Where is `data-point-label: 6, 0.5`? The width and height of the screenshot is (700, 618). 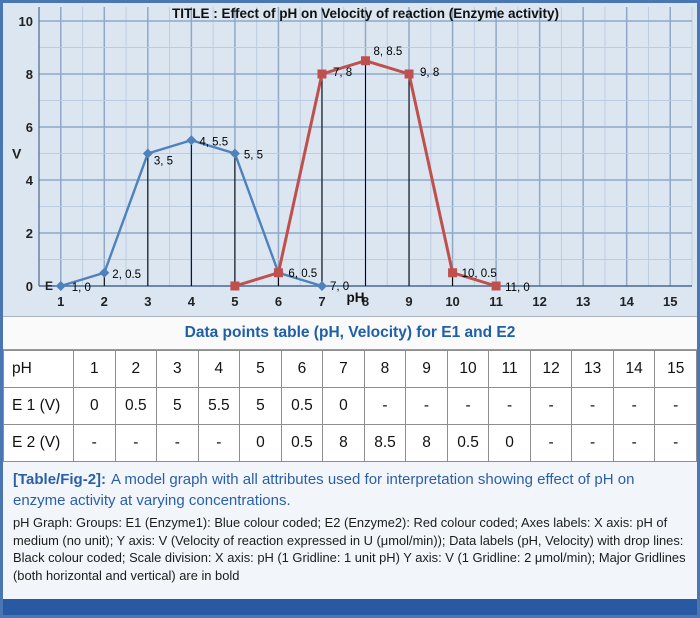
data-point-label: 6, 0.5 is located at coordinates (302, 274).